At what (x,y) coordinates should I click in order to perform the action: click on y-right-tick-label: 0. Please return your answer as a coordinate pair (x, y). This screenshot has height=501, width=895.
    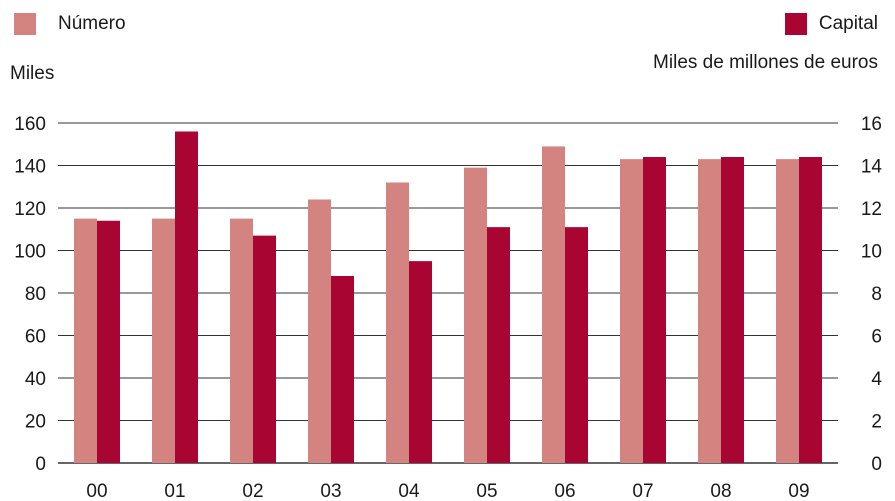
    Looking at the image, I should click on (876, 464).